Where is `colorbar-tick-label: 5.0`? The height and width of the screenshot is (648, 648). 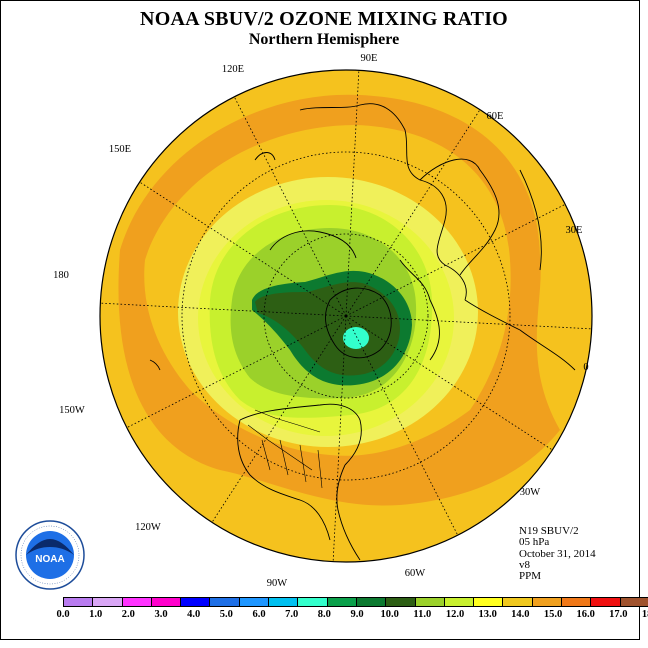
colorbar-tick-label: 5.0 is located at coordinates (226, 614).